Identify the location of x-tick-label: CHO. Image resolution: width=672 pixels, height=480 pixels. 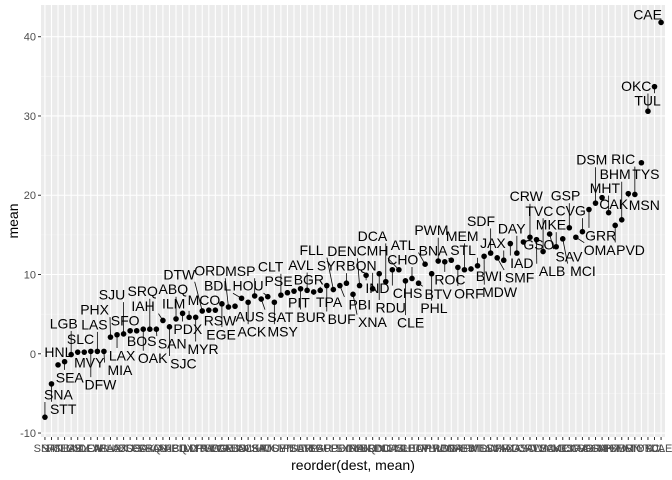
(412, 449).